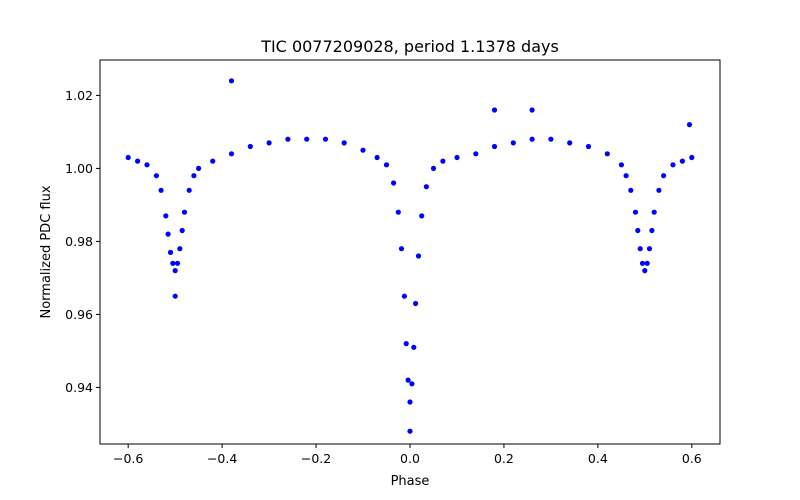  I want to click on y-axis-ticks: 0.94 0.96 0.98 1.00 1.02, so click(82, 241).